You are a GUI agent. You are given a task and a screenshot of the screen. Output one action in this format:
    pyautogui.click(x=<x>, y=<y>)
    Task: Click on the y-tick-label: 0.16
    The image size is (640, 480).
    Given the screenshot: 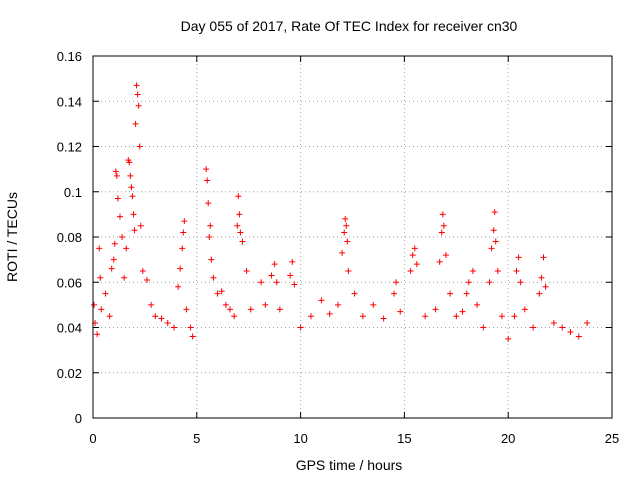 What is the action you would take?
    pyautogui.click(x=69, y=56)
    